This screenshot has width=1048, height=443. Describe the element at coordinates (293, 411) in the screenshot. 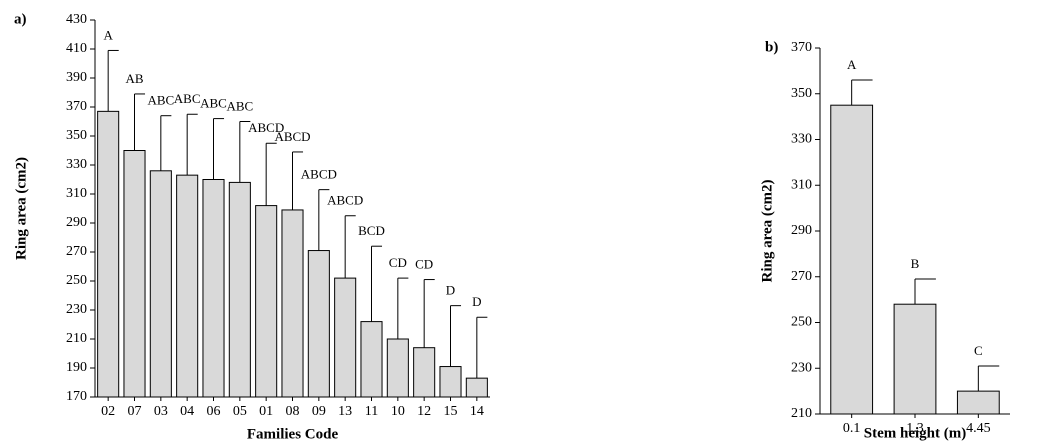

I see `x-tick-label: 08` at that location.